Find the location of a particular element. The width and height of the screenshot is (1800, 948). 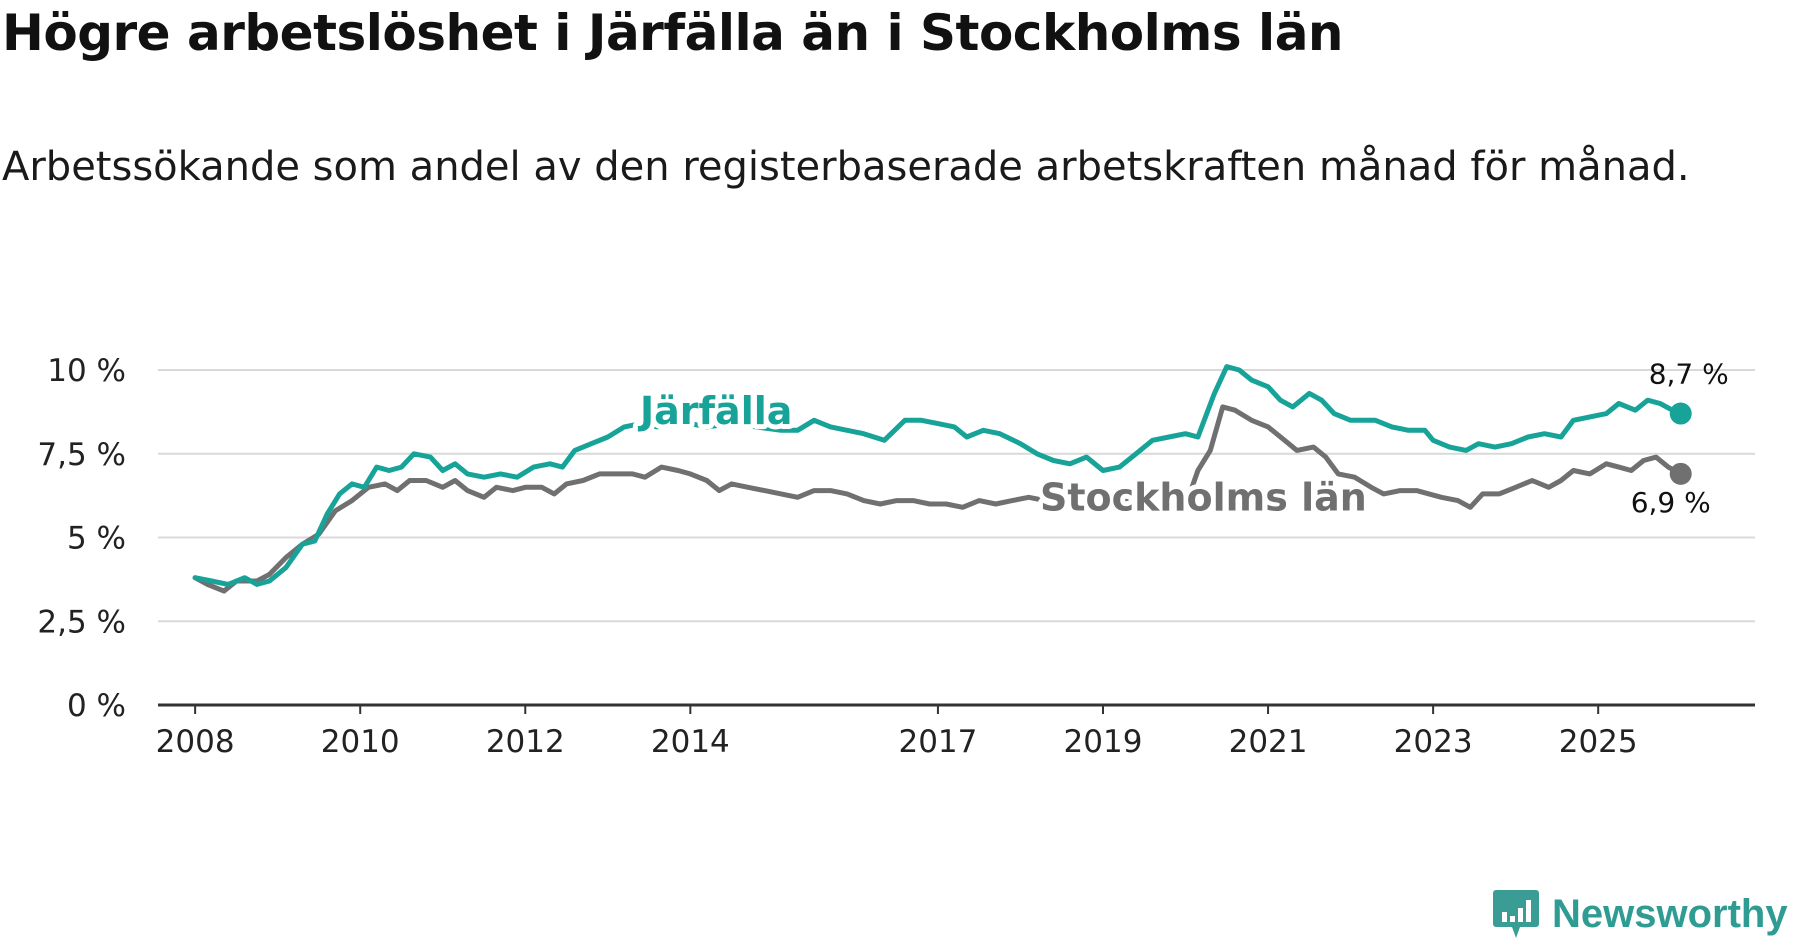

series-labels: Järfälla Stockholms län 8,7 % 6,9 % is located at coordinates (1180, 441).